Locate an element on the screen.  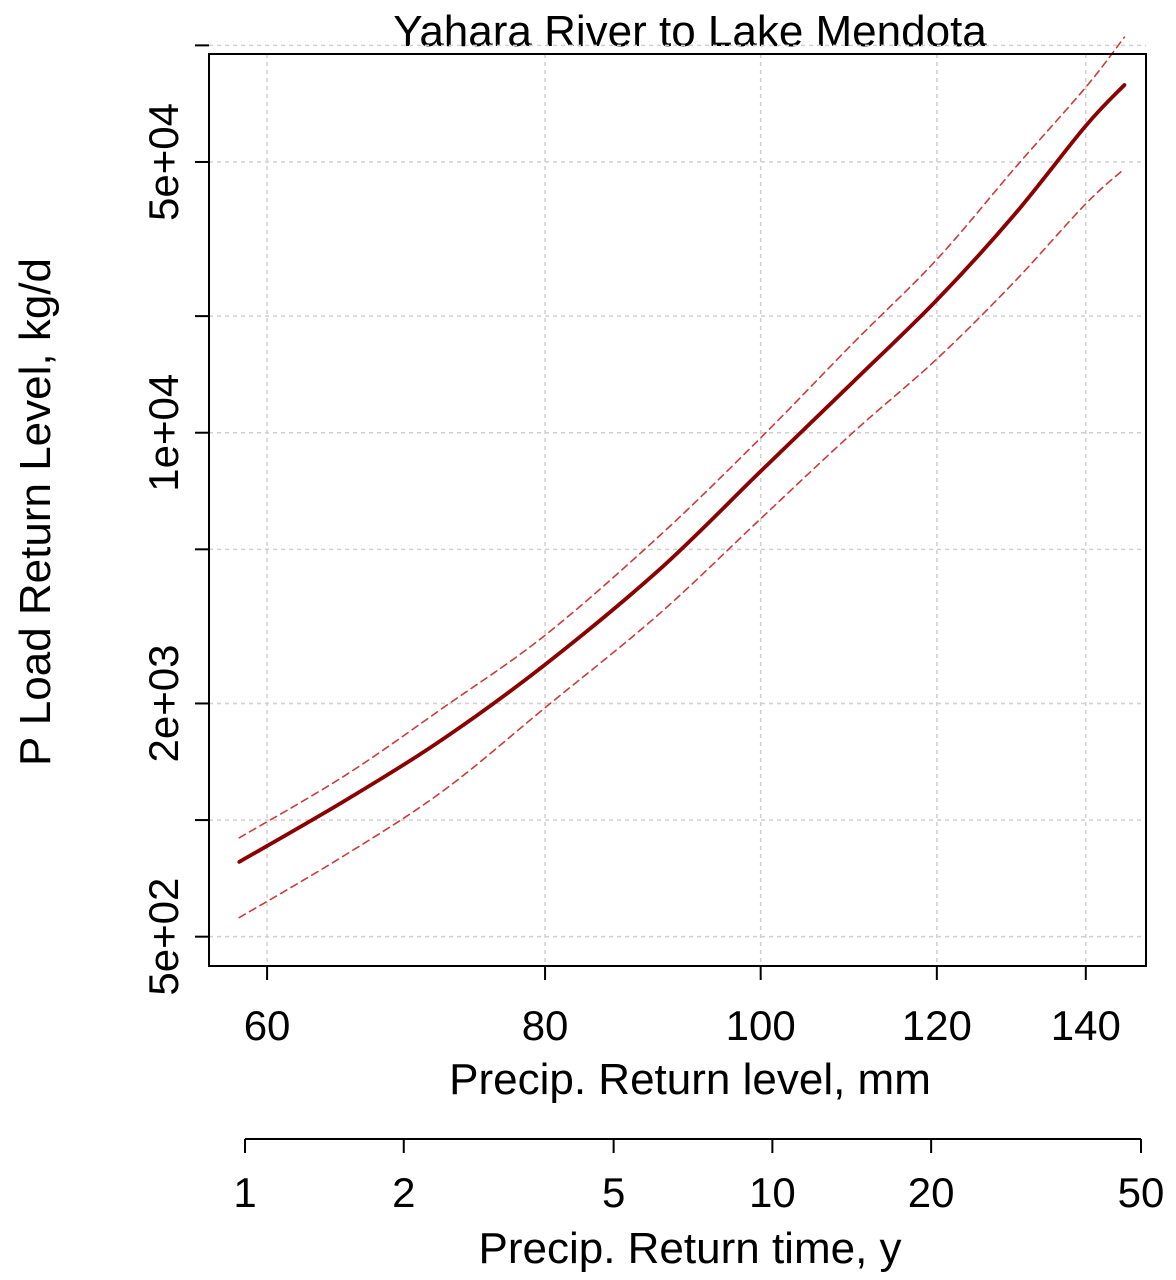
y-tick-label: 2e+03 is located at coordinates (163, 703).